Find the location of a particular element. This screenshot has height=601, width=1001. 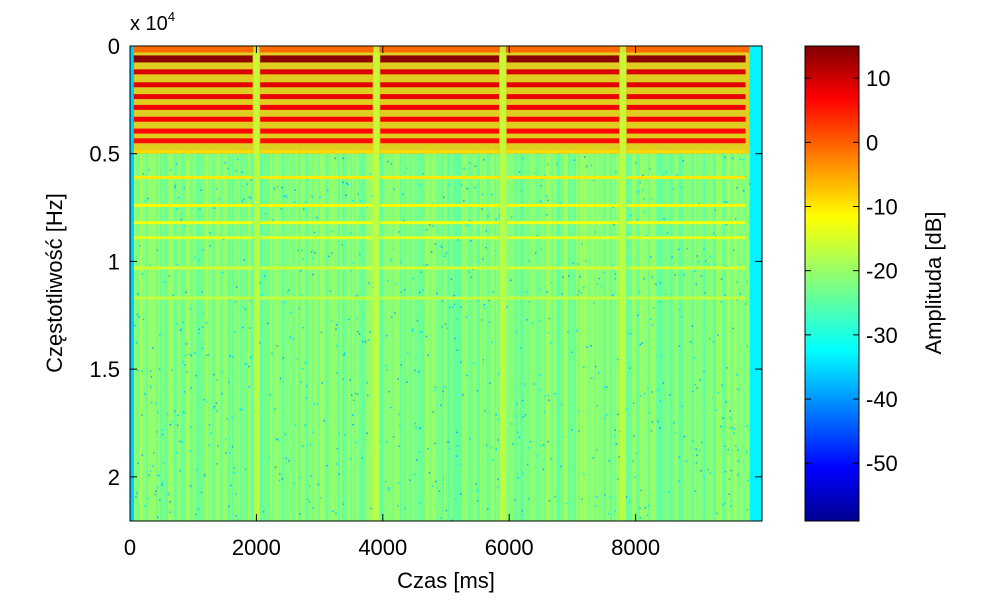

low-band-region is located at coordinates (442, 100).